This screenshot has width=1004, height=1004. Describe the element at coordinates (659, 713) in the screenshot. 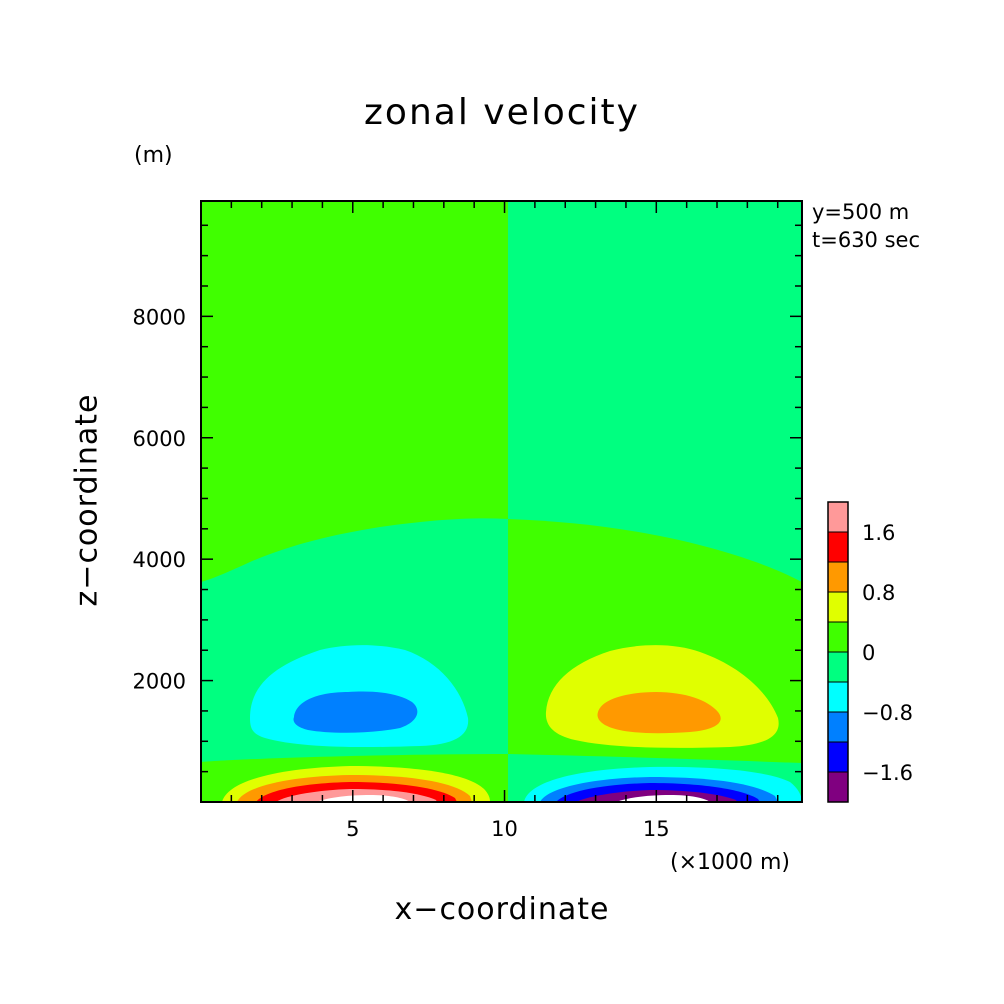

I see `contour-level-pos08-right` at that location.